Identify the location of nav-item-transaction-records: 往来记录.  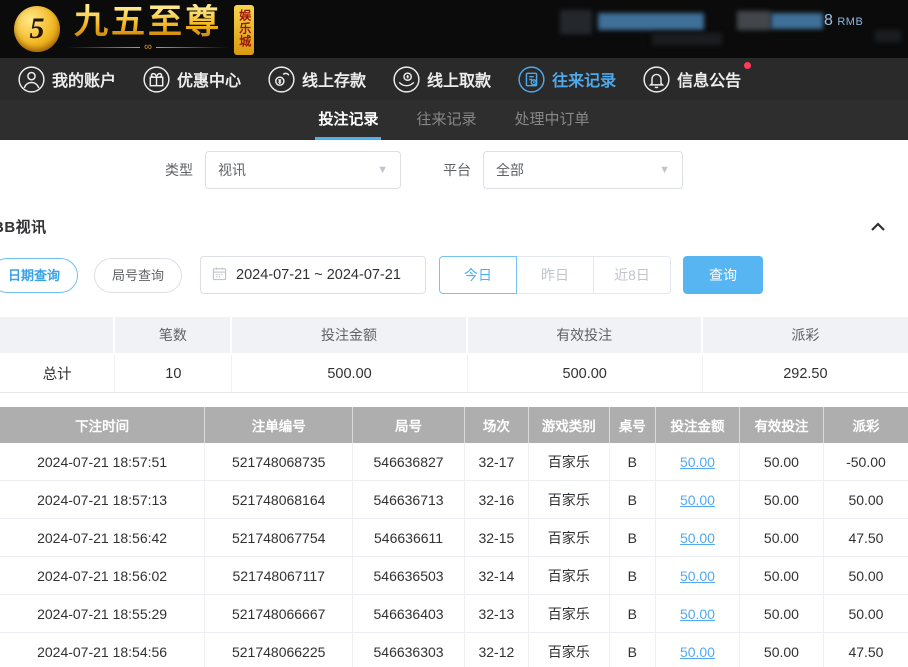
(567, 79).